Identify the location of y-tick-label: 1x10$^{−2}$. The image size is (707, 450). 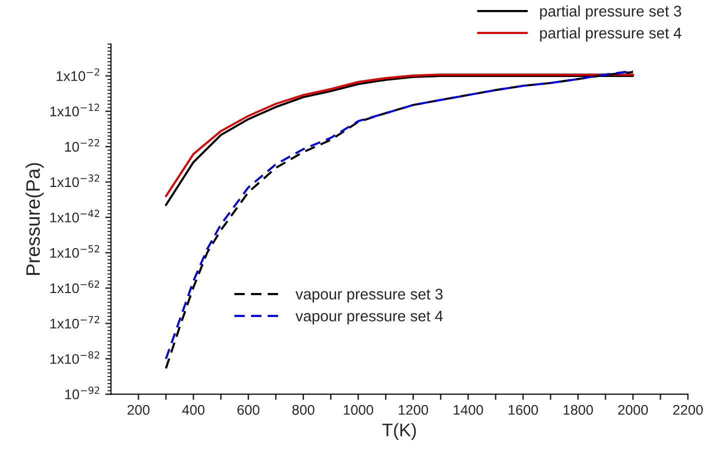
(78, 74).